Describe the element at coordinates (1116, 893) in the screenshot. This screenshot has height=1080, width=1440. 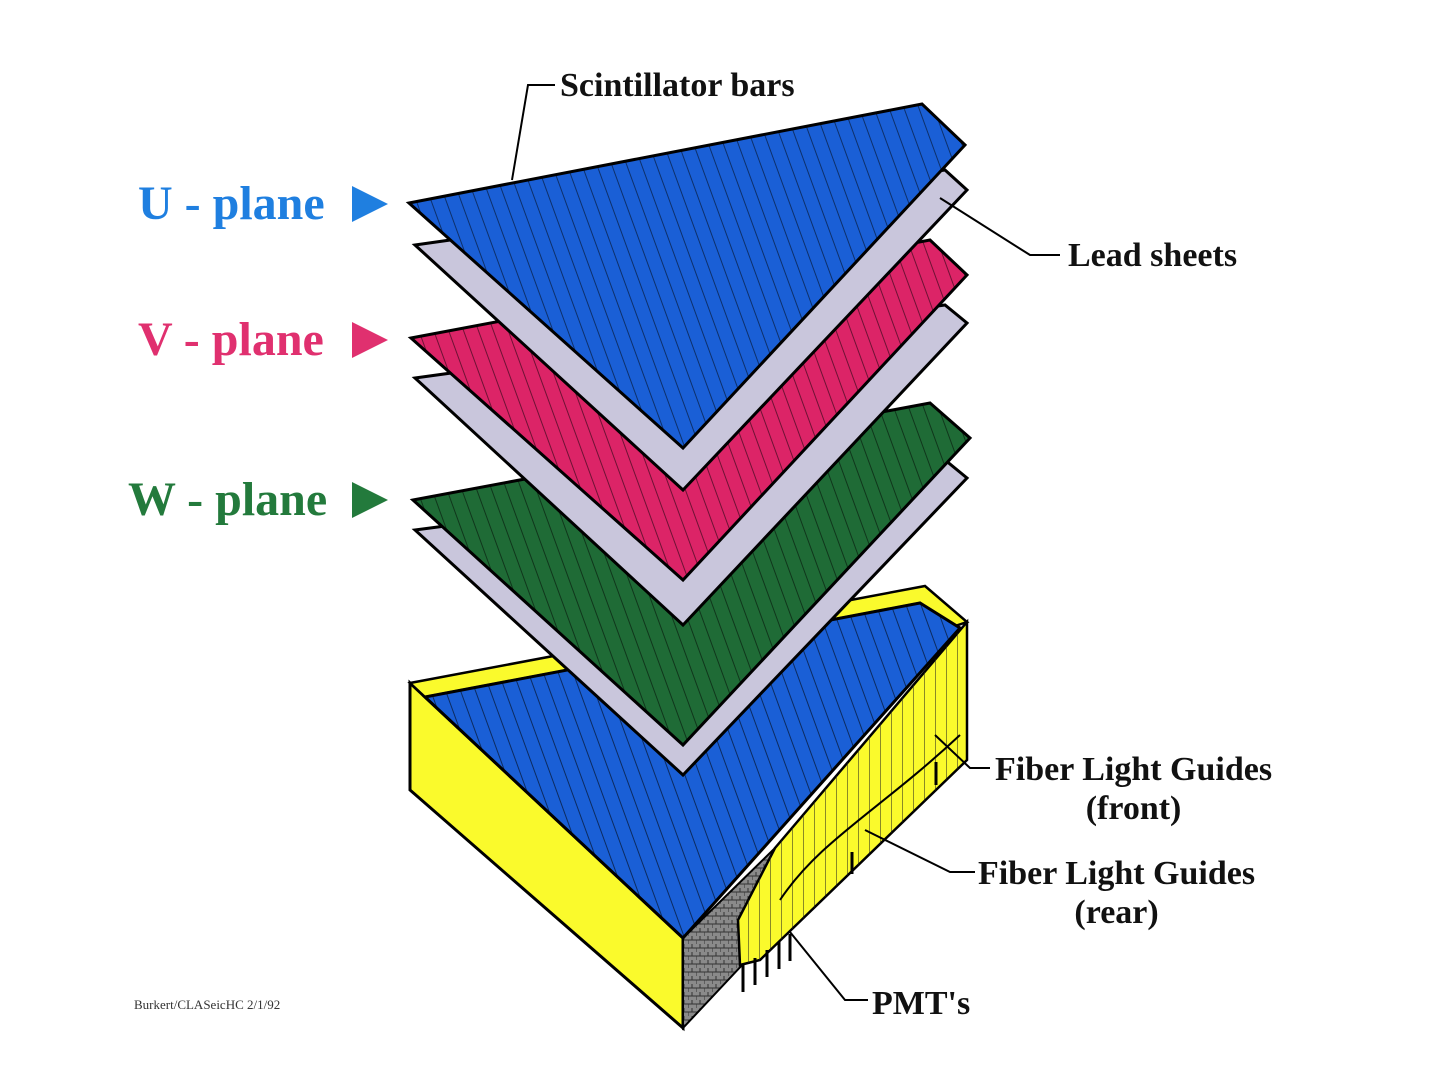
I see `fiber-light-guides-rear-label: Fiber Light Guides (rear)` at that location.